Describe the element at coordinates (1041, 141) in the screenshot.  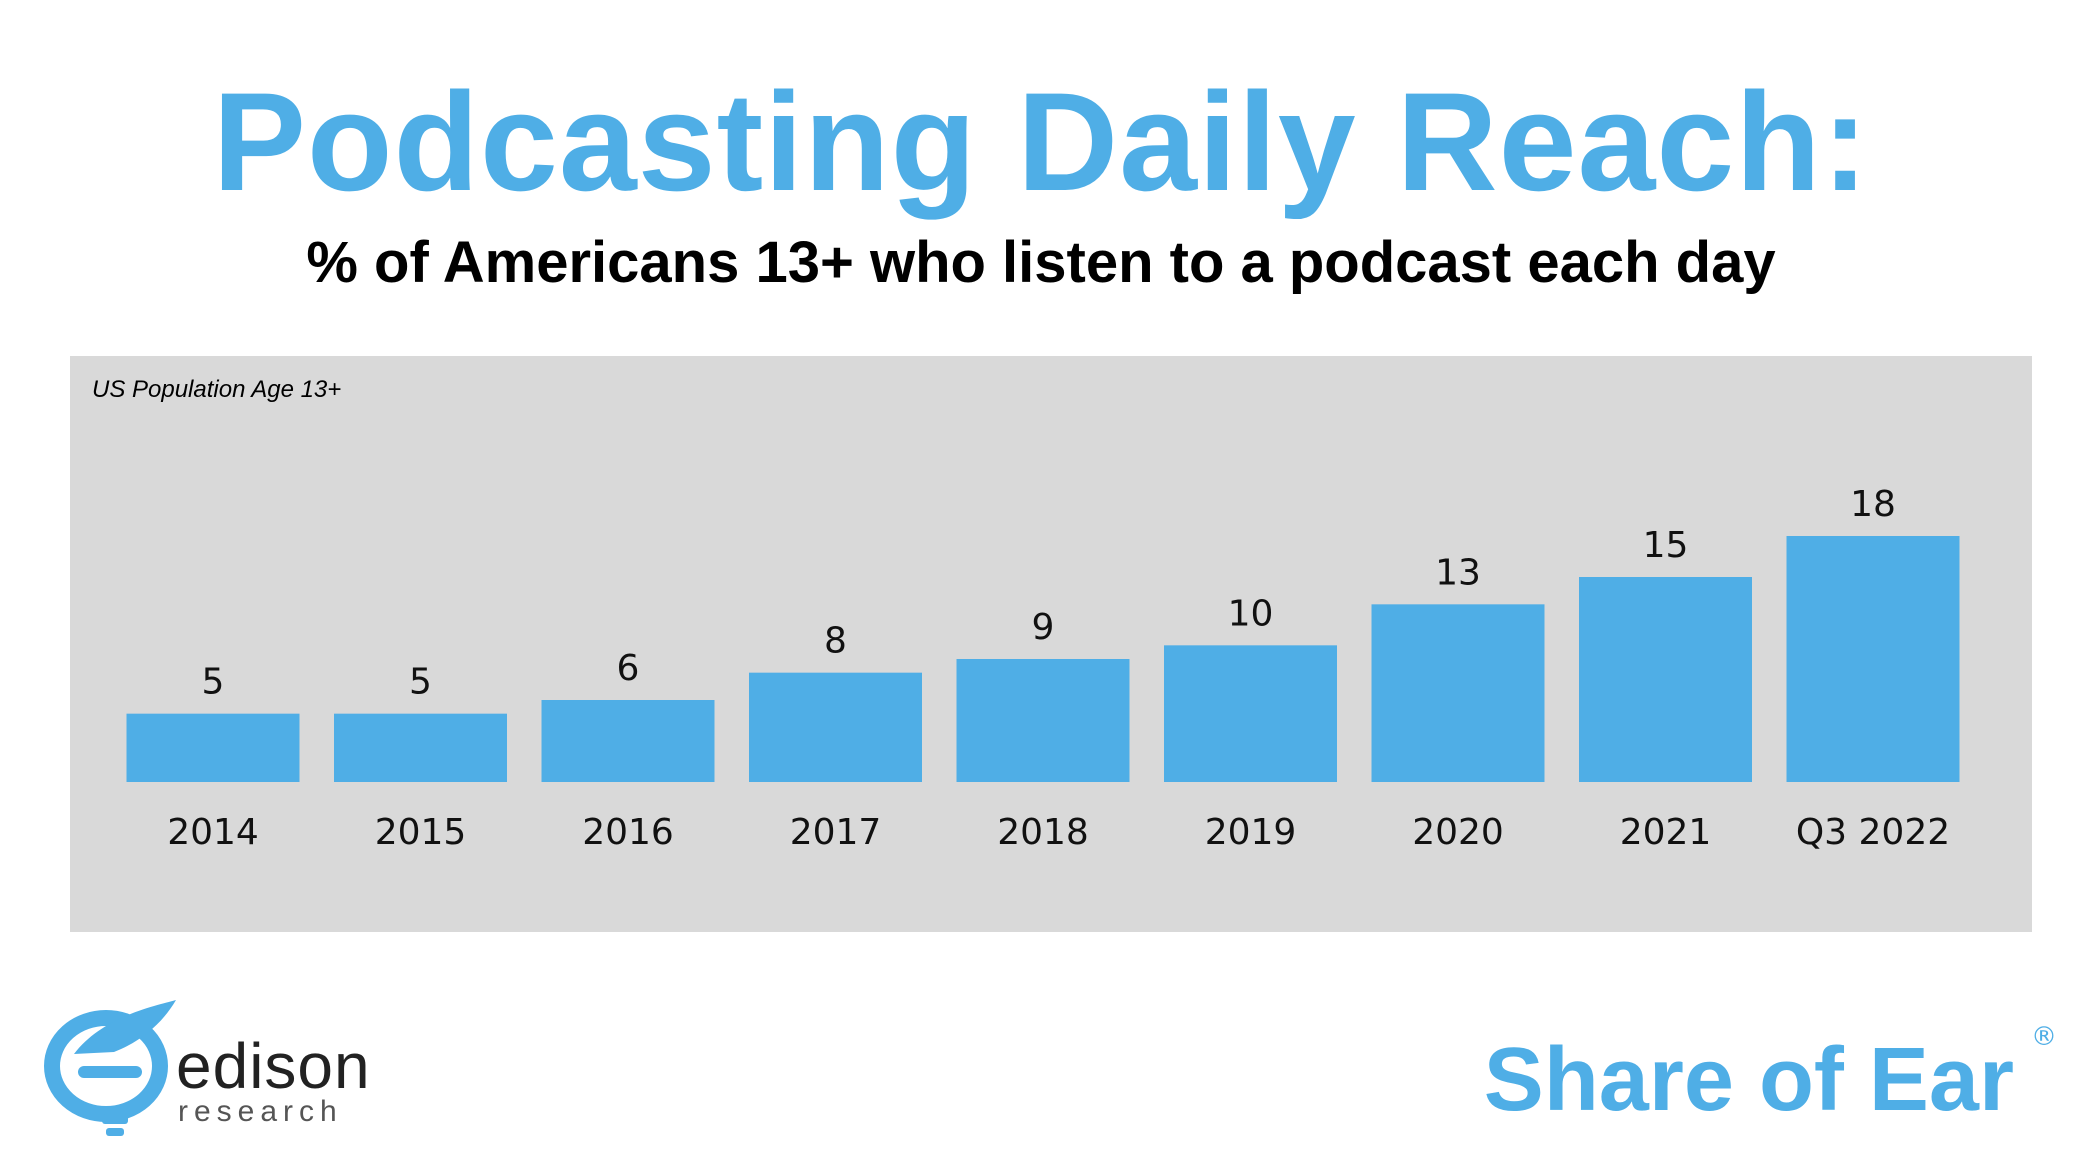
I see `page-title: Podcasting Daily Reach:` at that location.